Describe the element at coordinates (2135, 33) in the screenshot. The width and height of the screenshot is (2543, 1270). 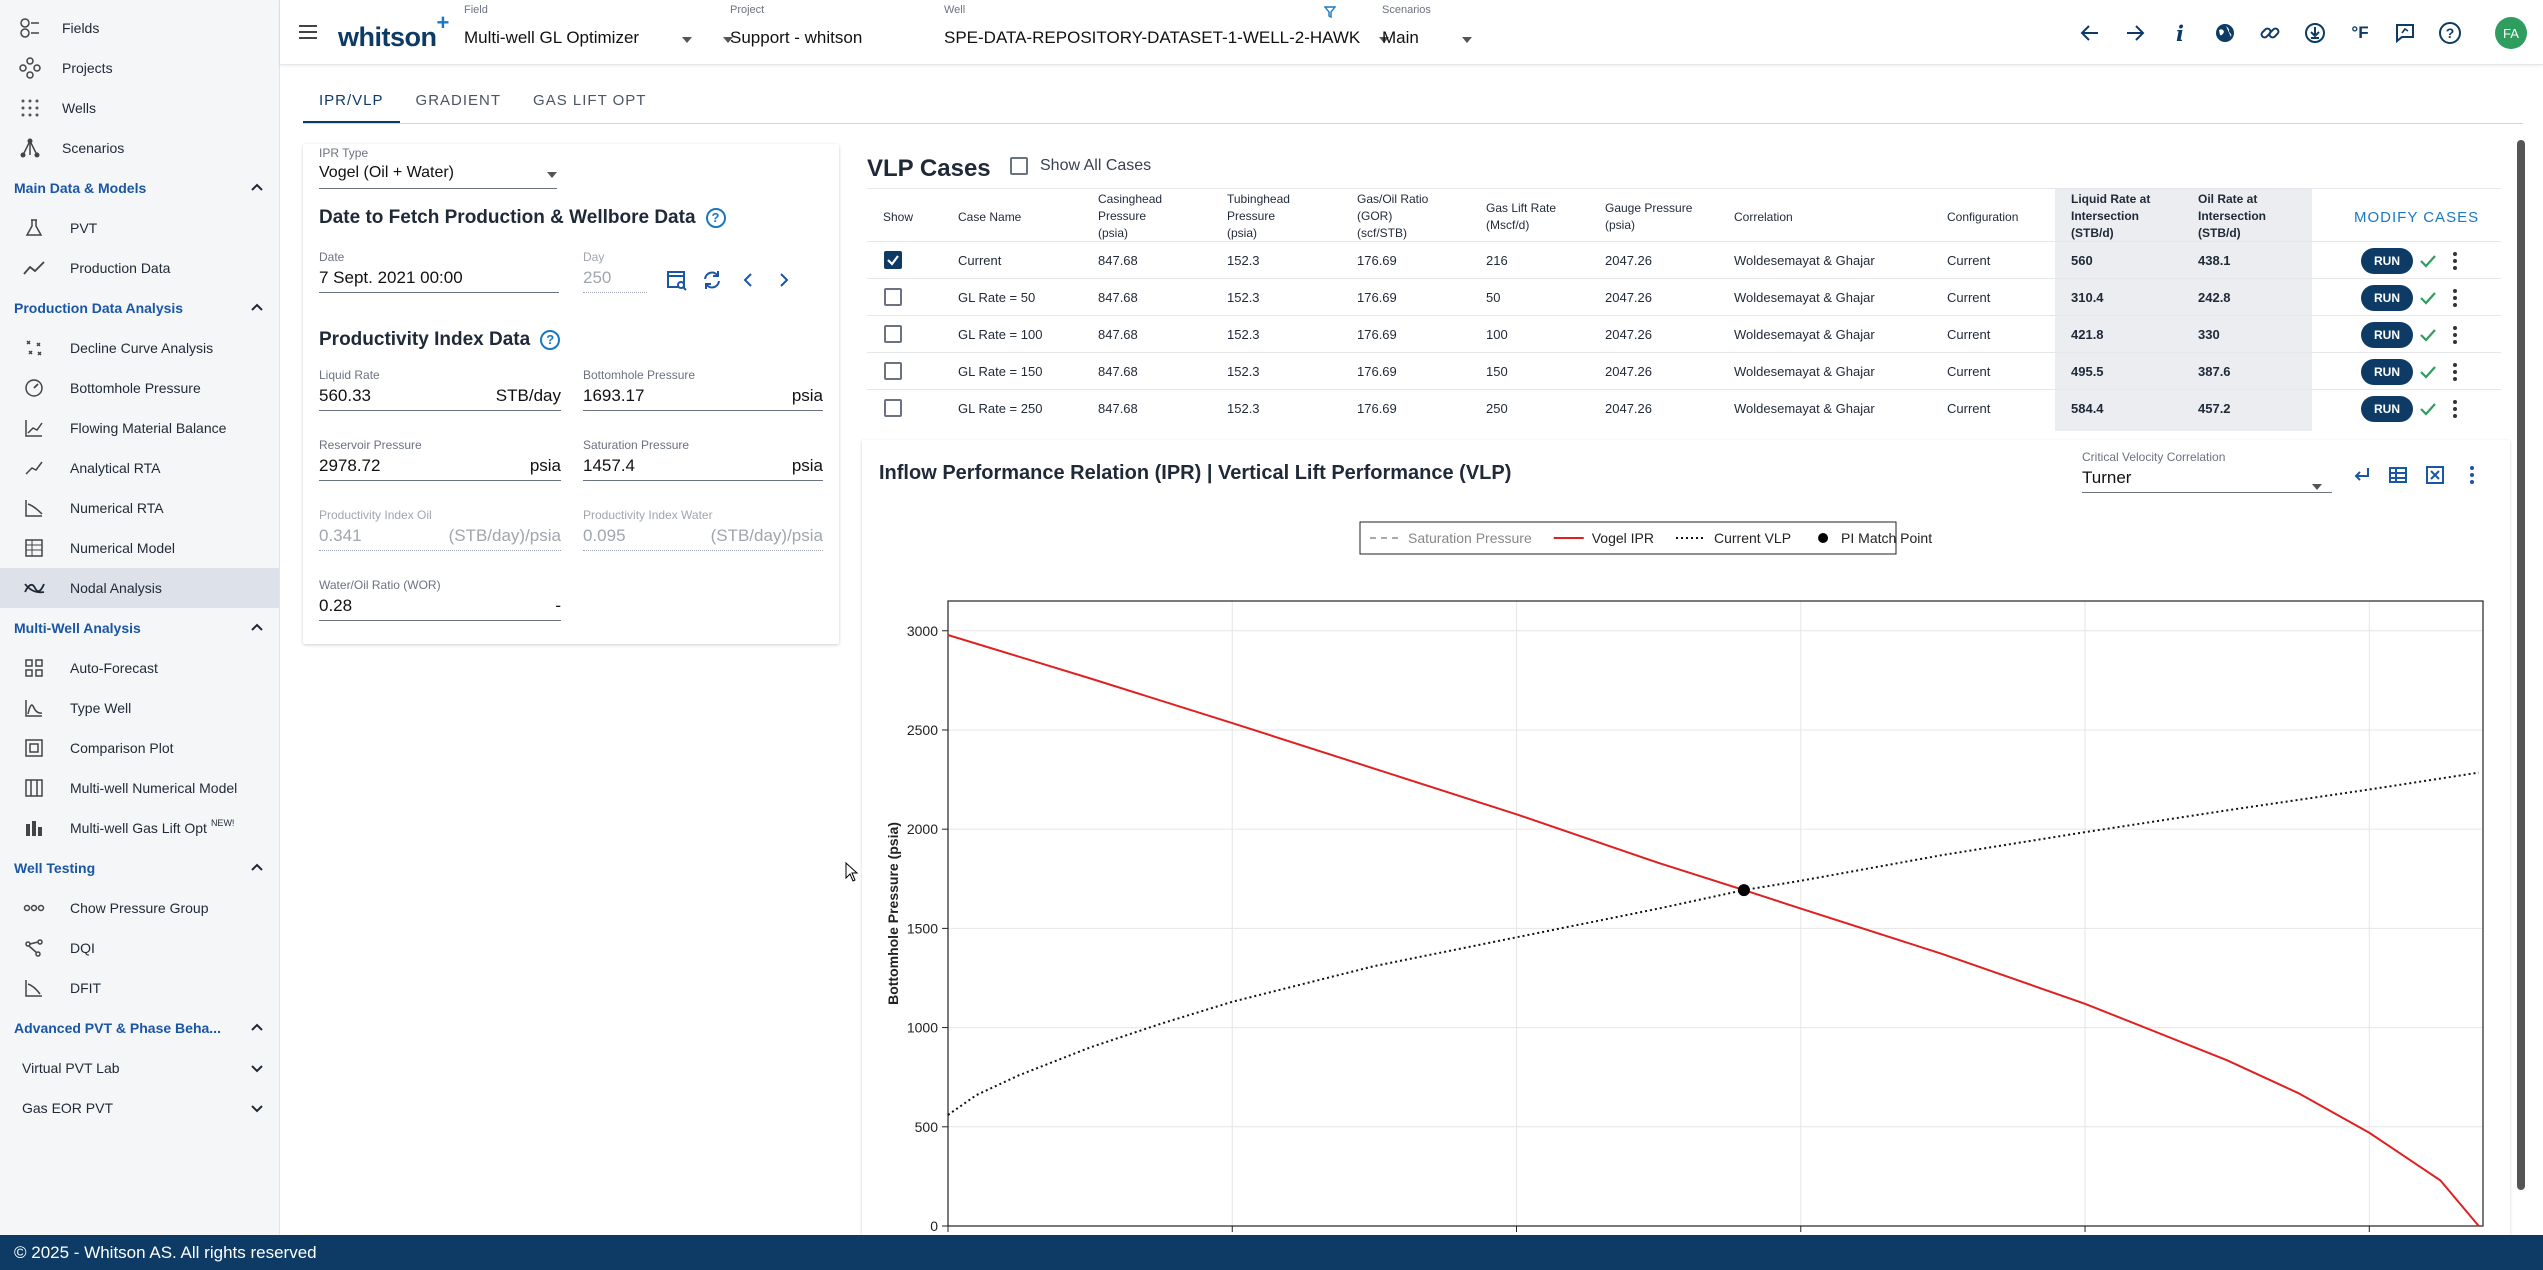
I see `arrow-right-icon` at that location.